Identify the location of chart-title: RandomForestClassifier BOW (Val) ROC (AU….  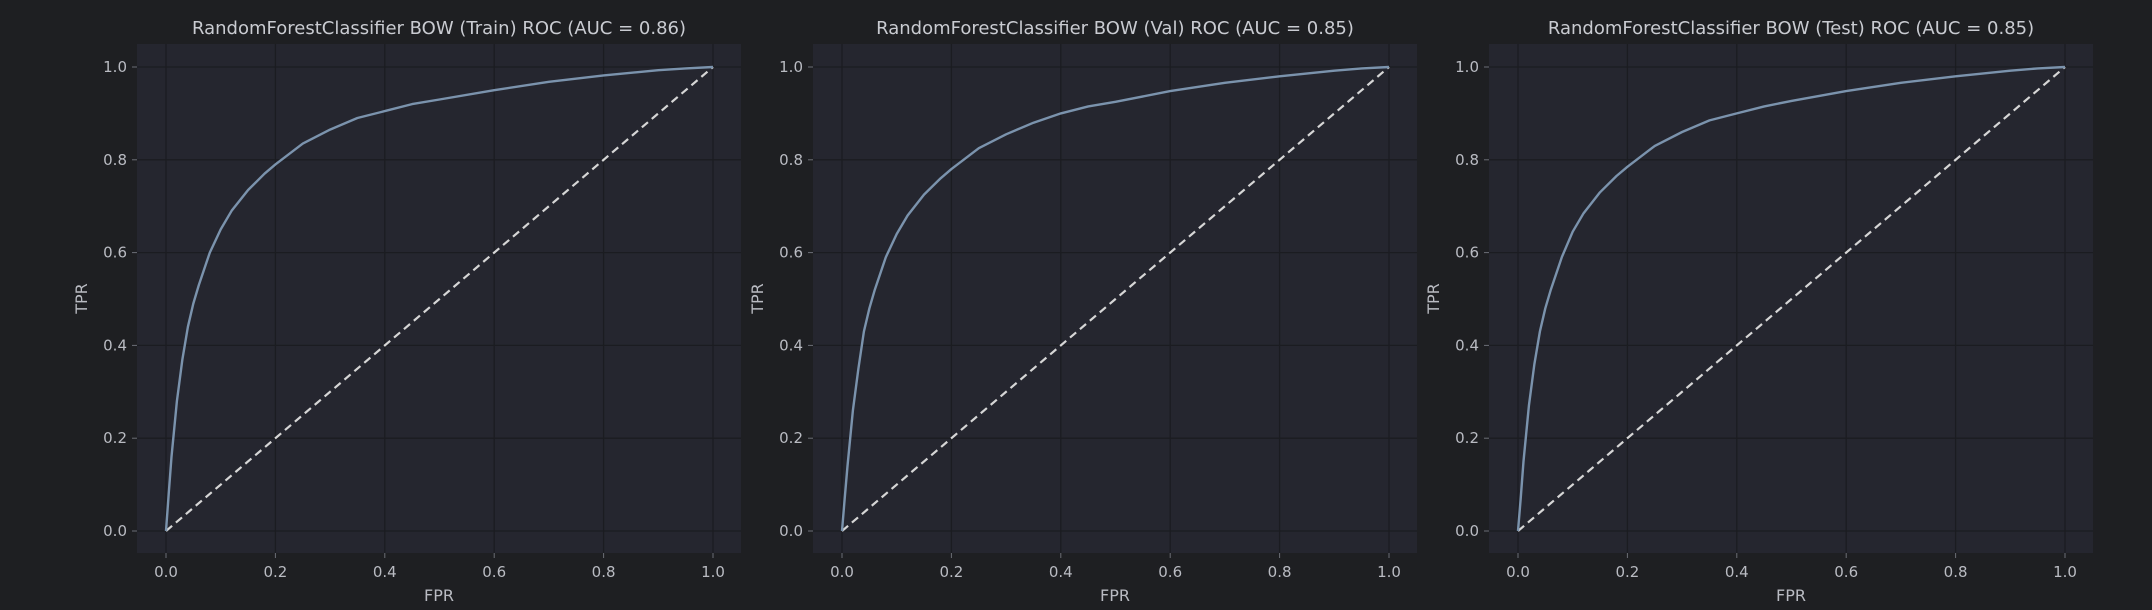
(1115, 28).